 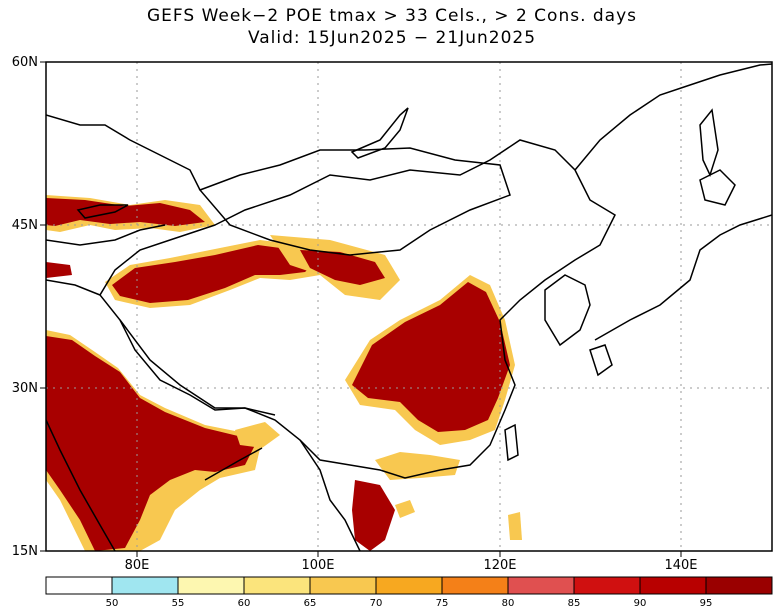 What do you see at coordinates (706, 603) in the screenshot?
I see `colorbar-label: 95` at bounding box center [706, 603].